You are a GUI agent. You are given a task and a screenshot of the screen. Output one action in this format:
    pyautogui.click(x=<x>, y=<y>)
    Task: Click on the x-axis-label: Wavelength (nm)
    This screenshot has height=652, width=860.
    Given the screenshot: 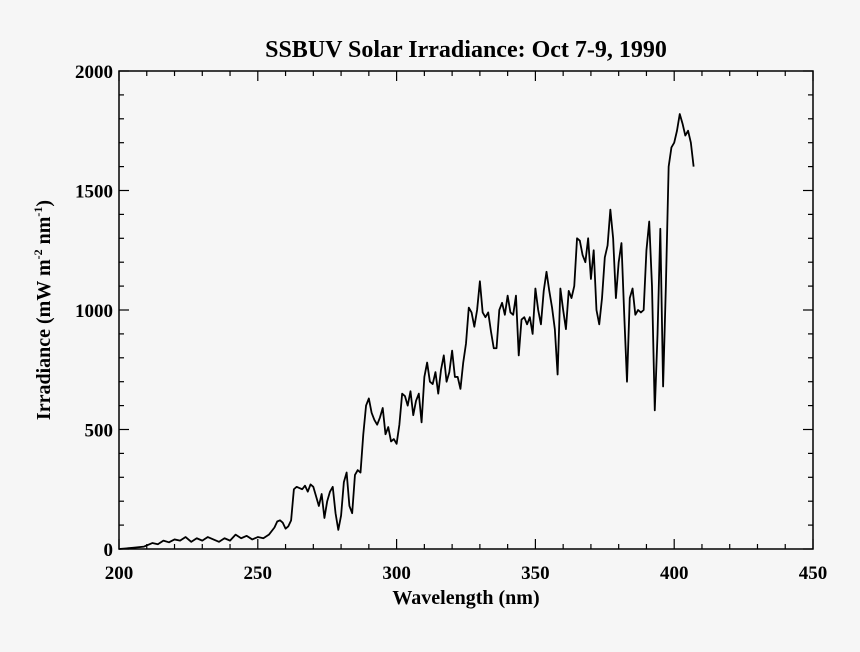 What is the action you would take?
    pyautogui.click(x=465, y=598)
    